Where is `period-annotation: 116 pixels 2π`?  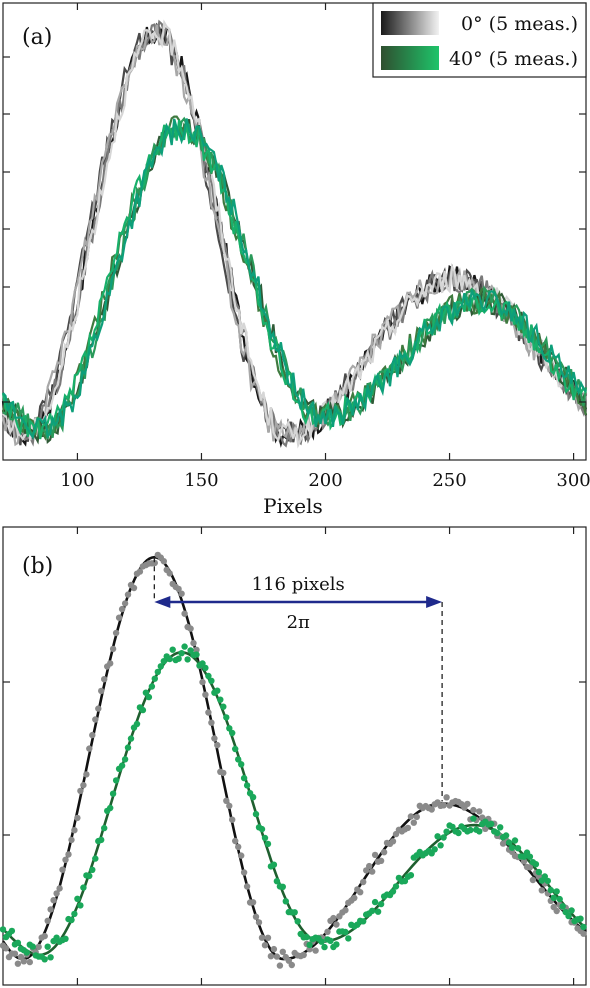 period-annotation: 116 pixels 2π is located at coordinates (298, 679).